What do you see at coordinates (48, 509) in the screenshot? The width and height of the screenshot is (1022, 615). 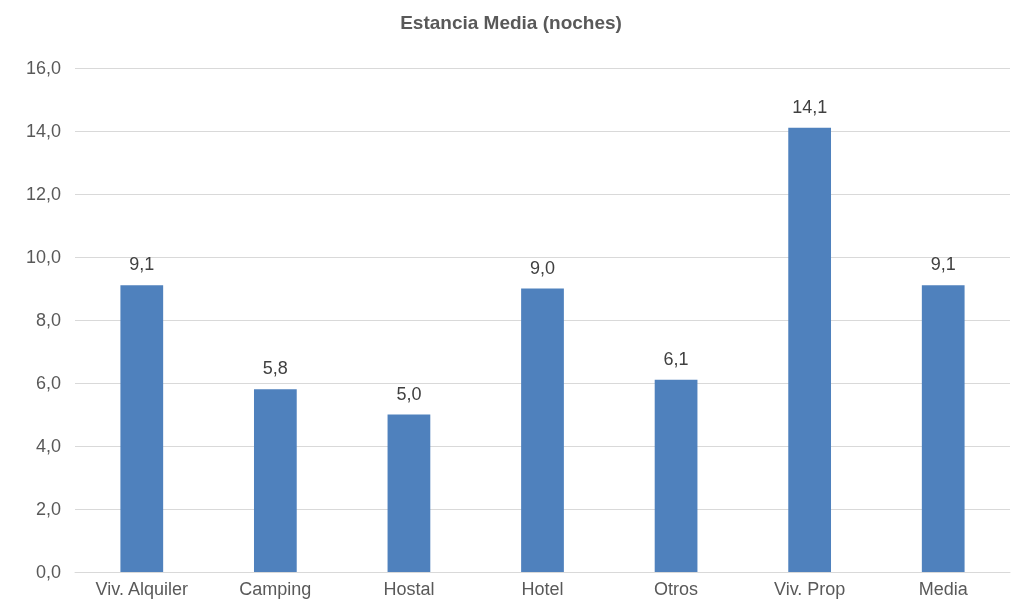 I see `y-tick-label: 2,0` at bounding box center [48, 509].